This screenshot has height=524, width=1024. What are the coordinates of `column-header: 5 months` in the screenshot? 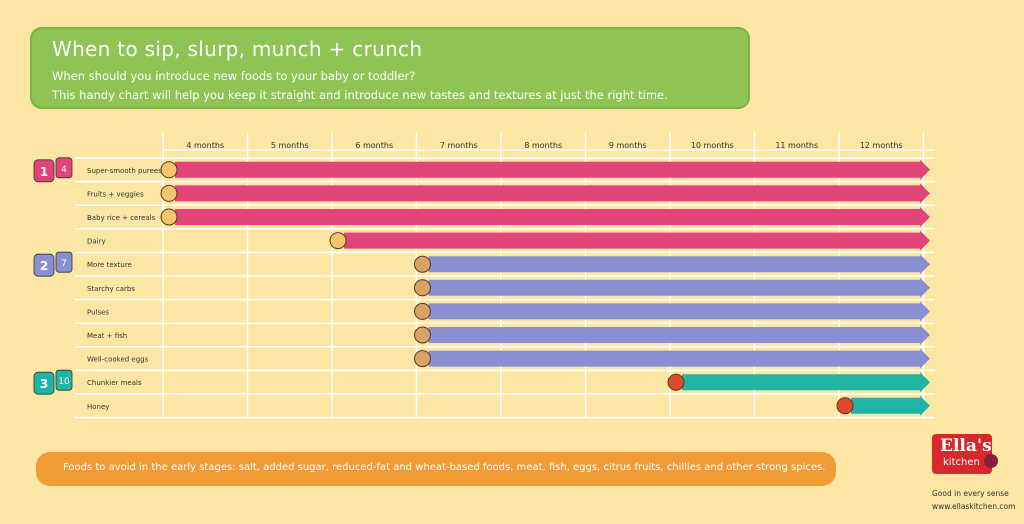 It's located at (290, 145).